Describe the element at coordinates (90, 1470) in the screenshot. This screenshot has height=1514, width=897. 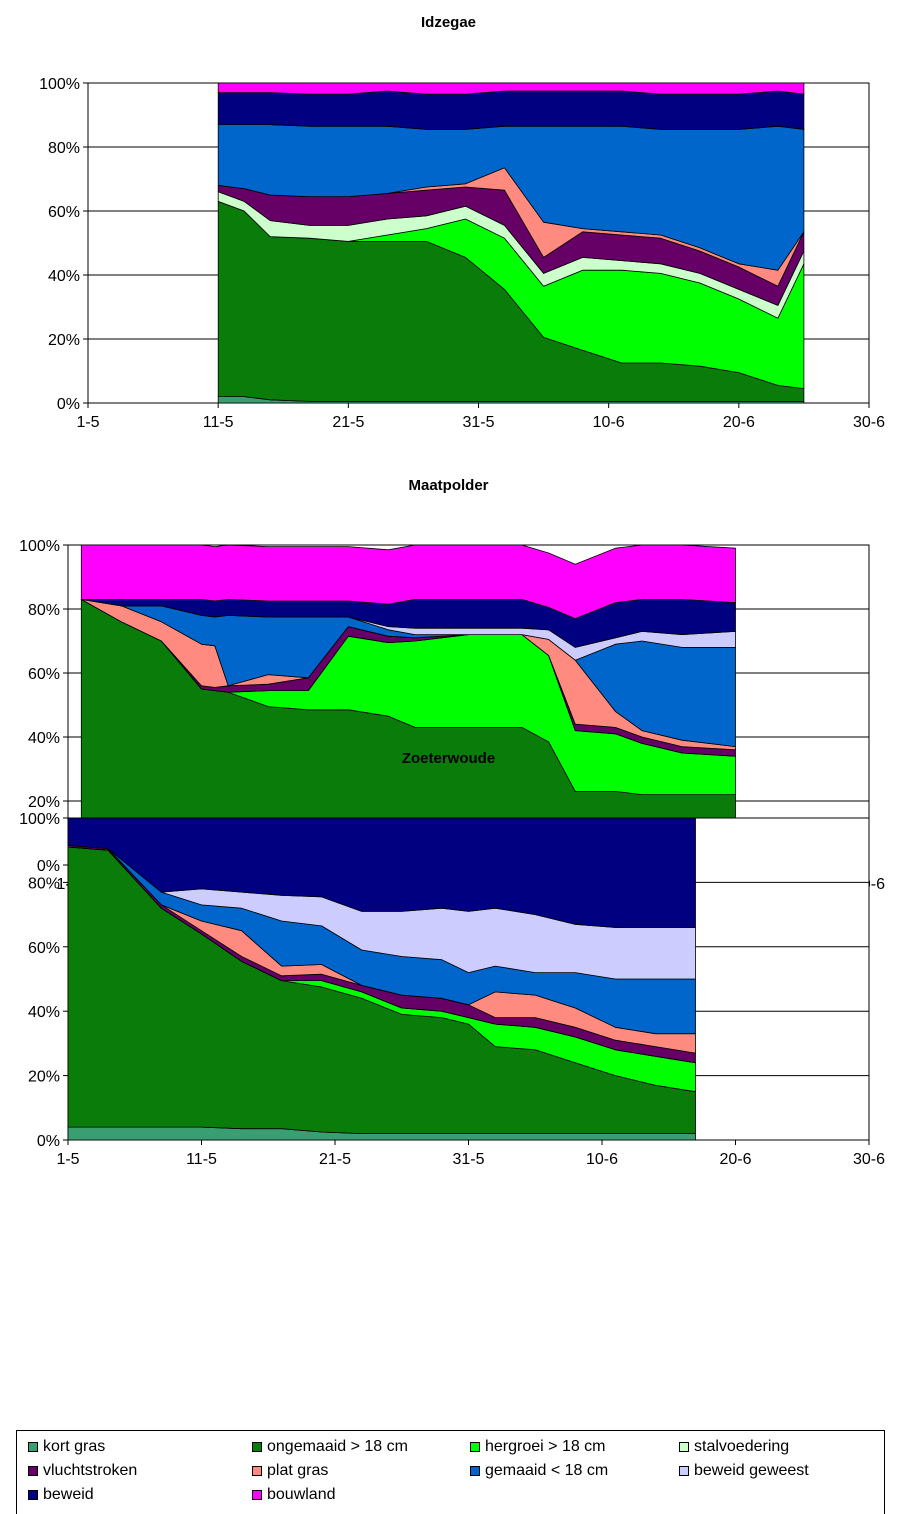
I see `legend-label: vluchtstroken` at that location.